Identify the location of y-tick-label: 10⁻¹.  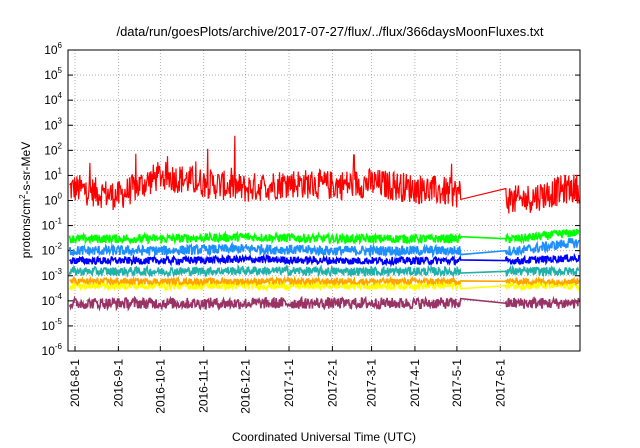
(52, 225).